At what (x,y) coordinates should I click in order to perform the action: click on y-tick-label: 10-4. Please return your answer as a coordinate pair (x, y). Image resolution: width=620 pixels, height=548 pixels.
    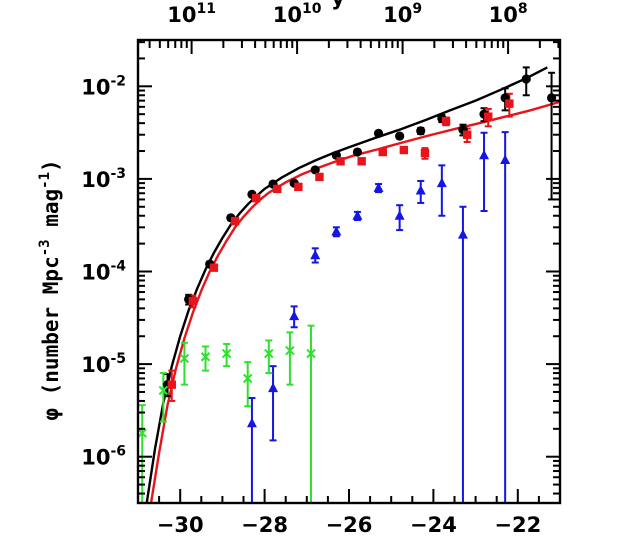
    Looking at the image, I should click on (103, 272).